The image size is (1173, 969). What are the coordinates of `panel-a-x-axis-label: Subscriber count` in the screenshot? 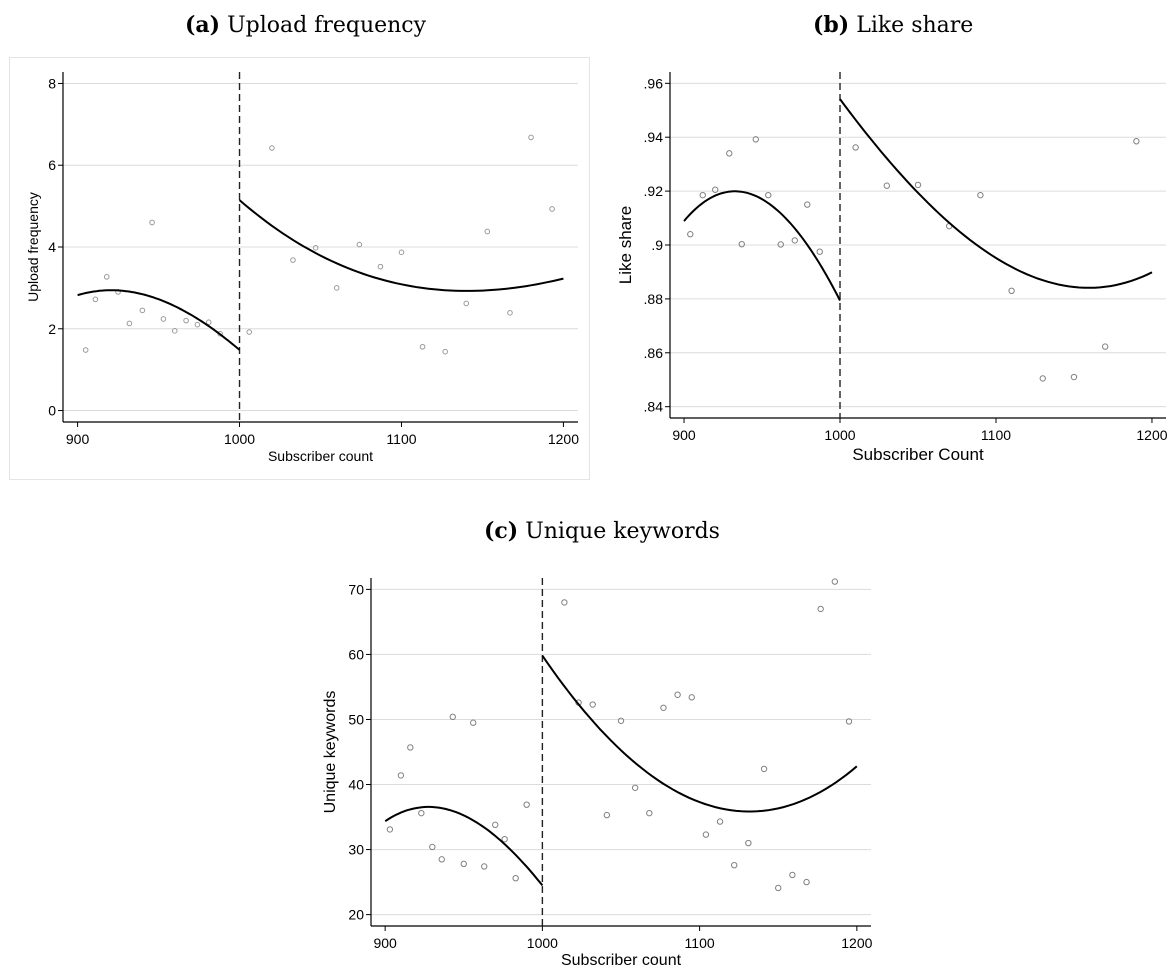 It's located at (320, 456).